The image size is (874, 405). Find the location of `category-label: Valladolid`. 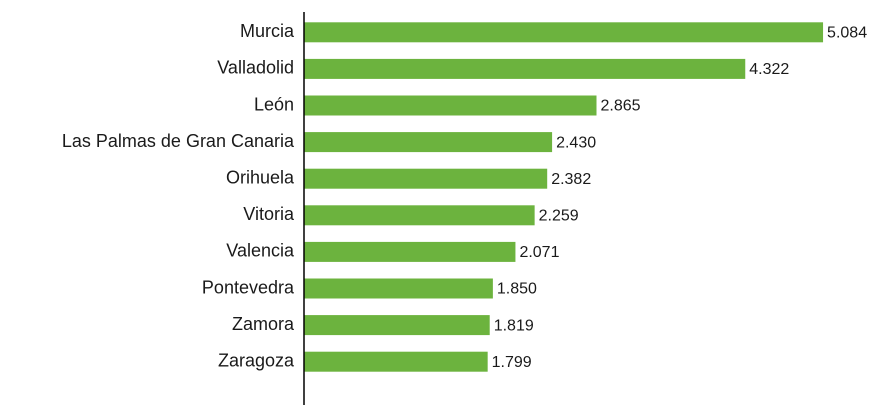

category-label: Valladolid is located at coordinates (255, 68).